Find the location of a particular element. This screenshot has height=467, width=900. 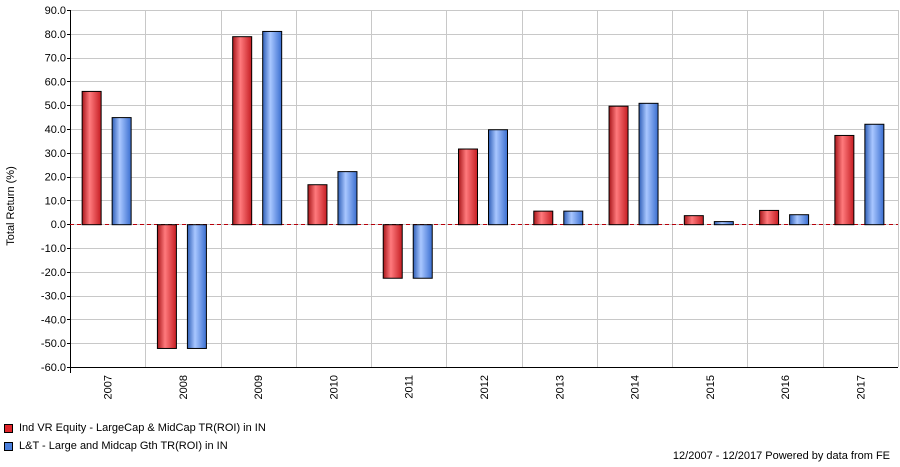

bar-series-2-2015 is located at coordinates (723, 223).